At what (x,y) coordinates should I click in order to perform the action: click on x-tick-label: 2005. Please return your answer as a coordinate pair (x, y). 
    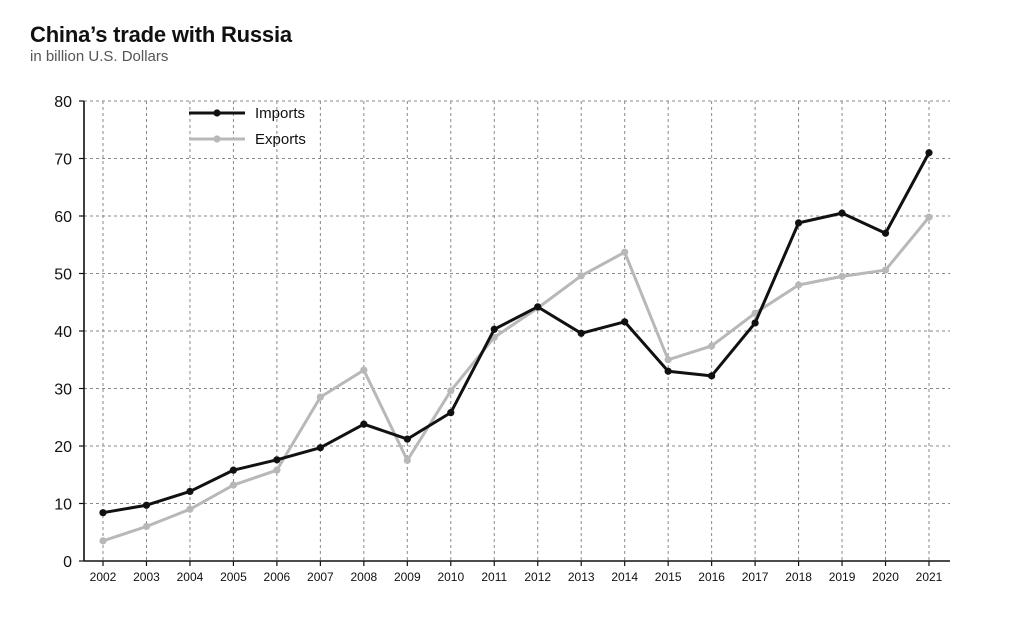
    Looking at the image, I should click on (233, 577).